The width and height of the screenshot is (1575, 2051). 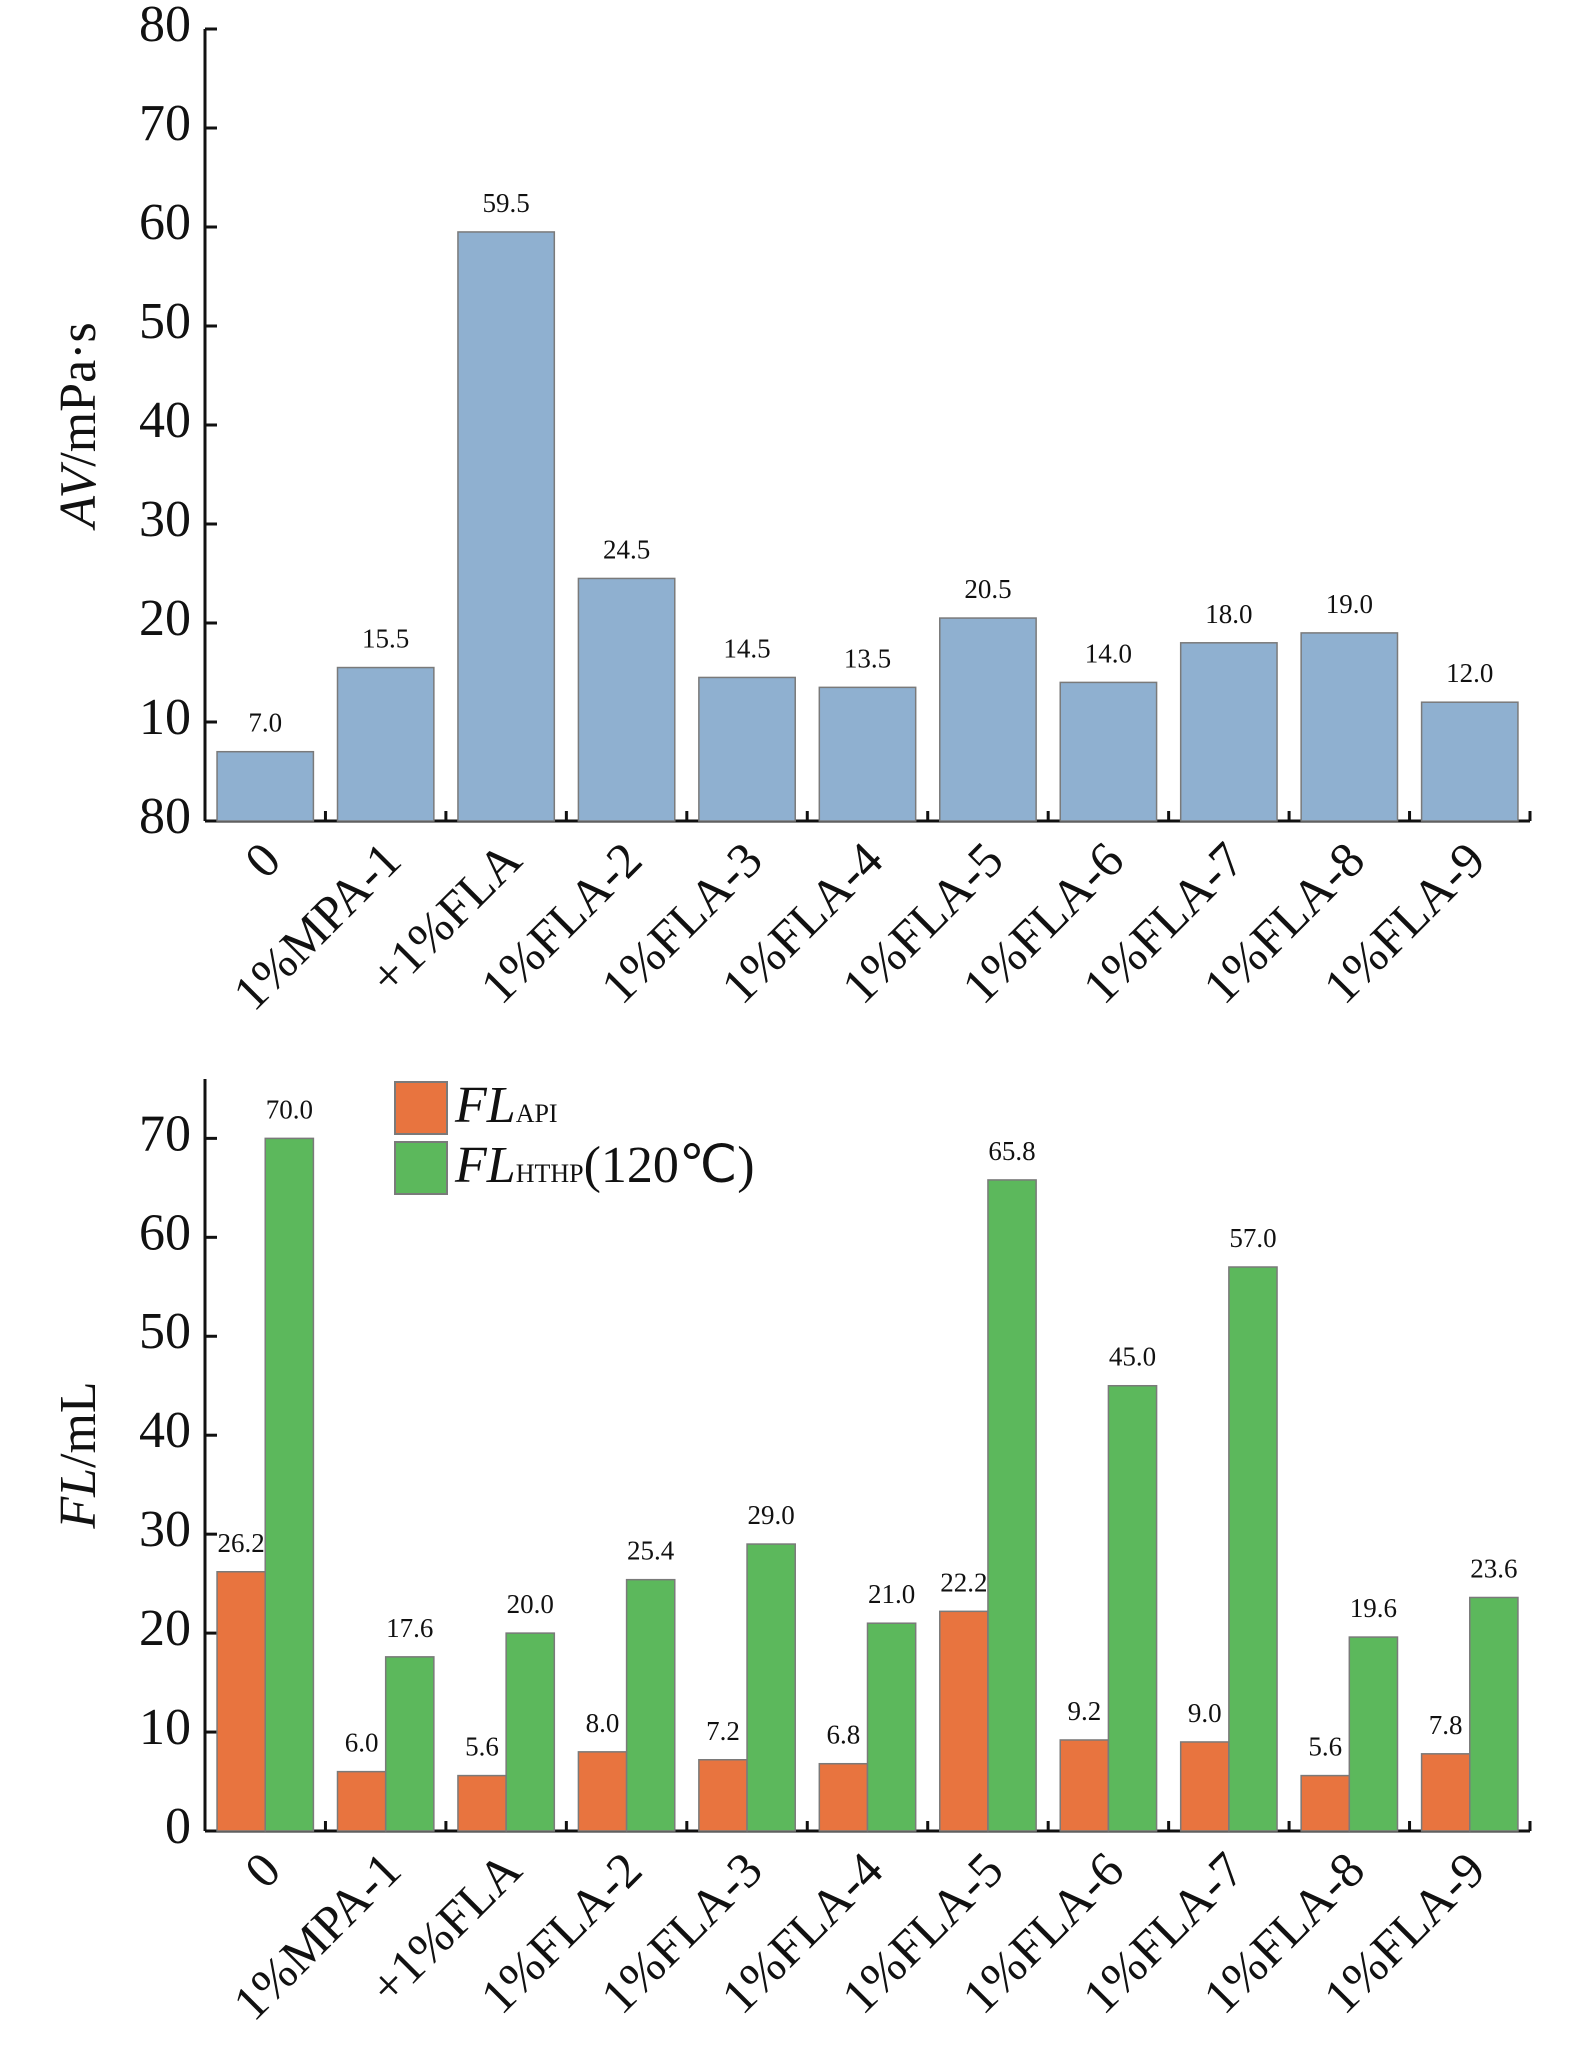 I want to click on legend-subscript: API, so click(x=537, y=1113).